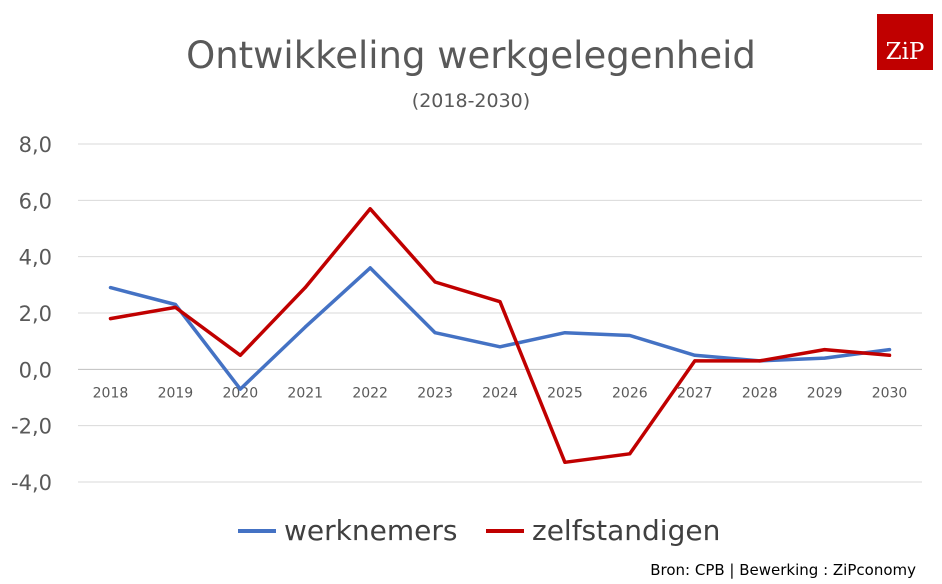 This screenshot has width=942, height=584. I want to click on y-tick-label: 2,0, so click(35, 314).